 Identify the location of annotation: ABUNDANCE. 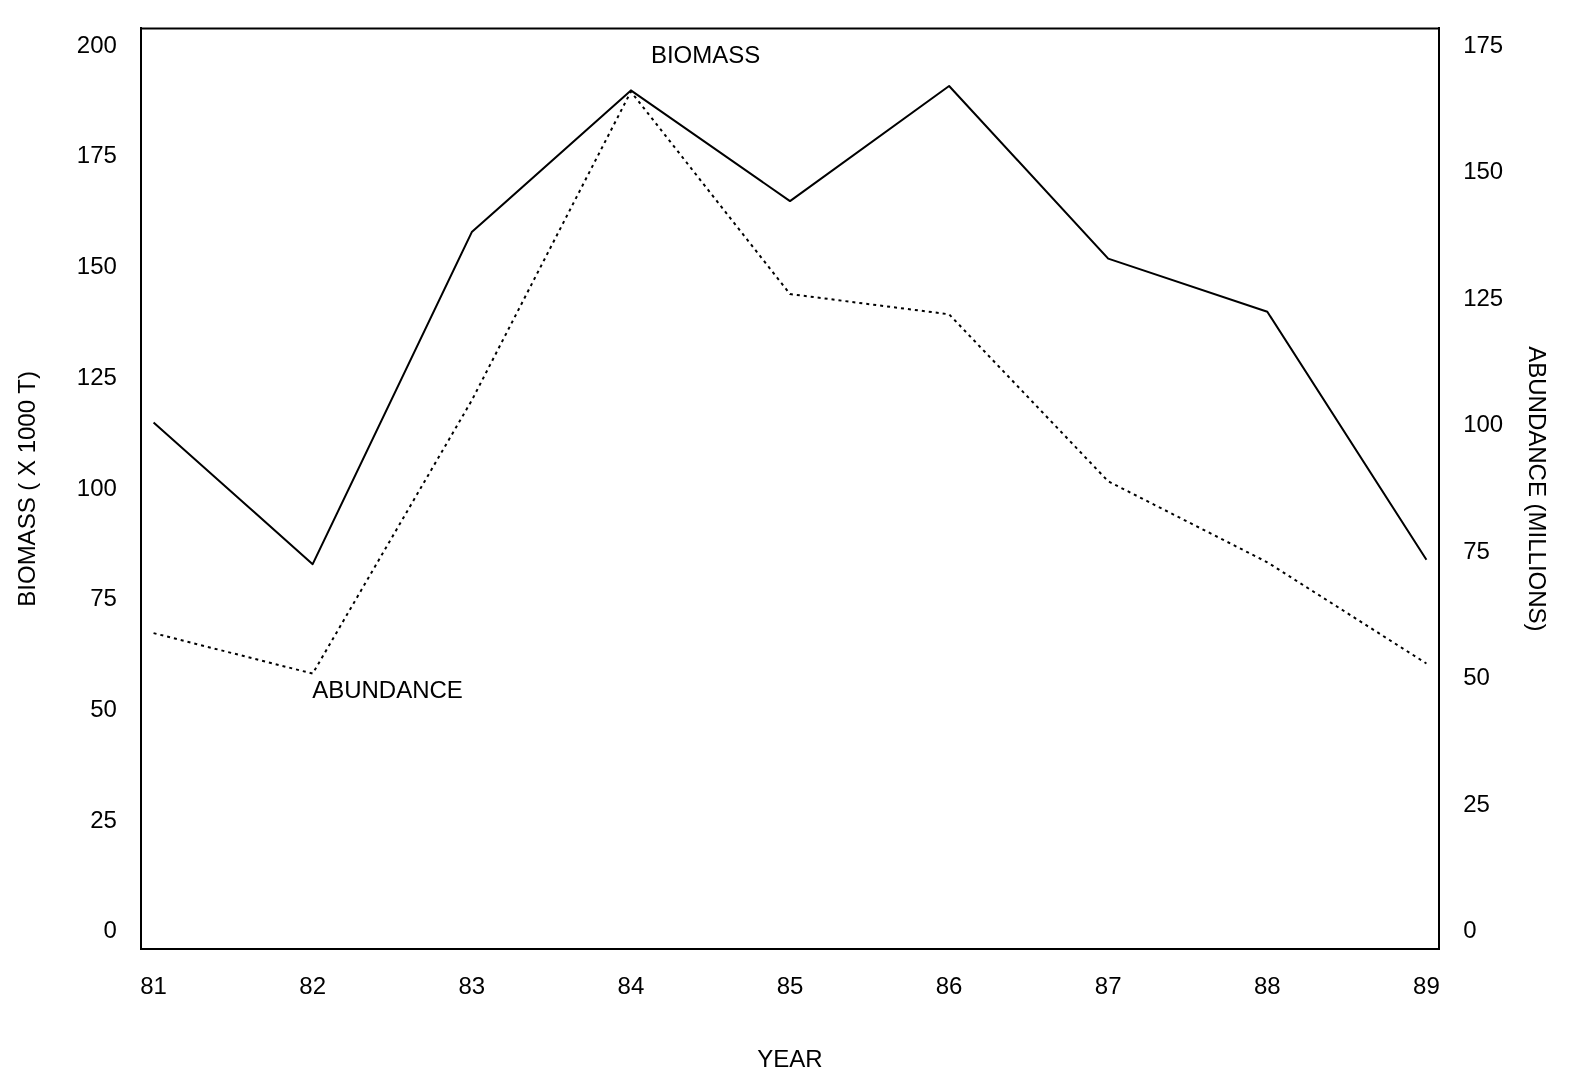
(387, 690).